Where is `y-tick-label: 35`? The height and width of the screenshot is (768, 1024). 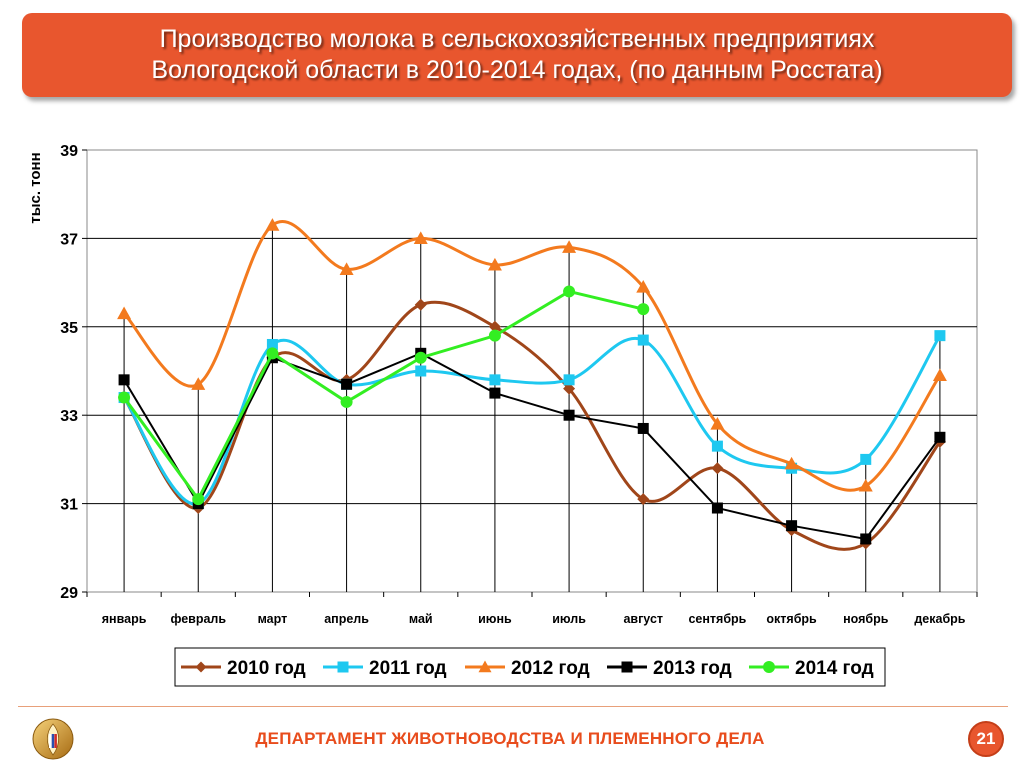
y-tick-label: 35 is located at coordinates (69, 328).